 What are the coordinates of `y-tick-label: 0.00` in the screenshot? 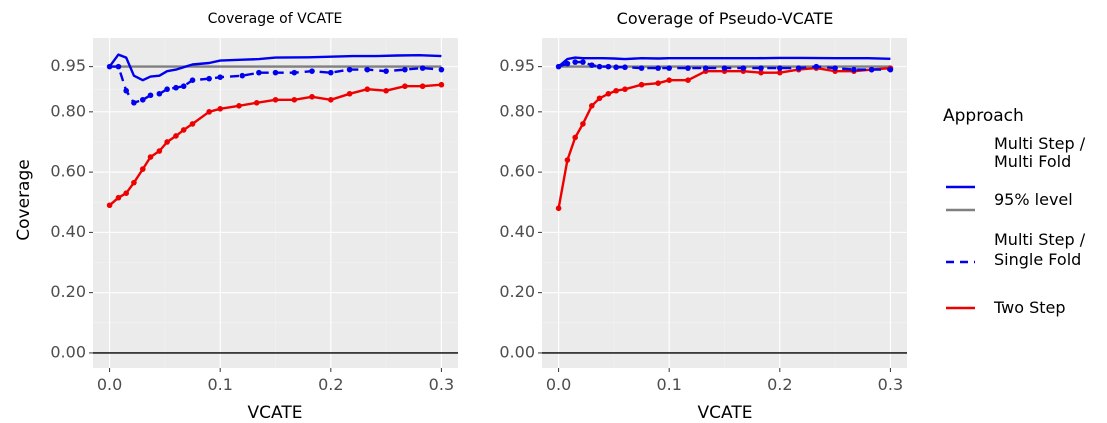 It's located at (68, 351).